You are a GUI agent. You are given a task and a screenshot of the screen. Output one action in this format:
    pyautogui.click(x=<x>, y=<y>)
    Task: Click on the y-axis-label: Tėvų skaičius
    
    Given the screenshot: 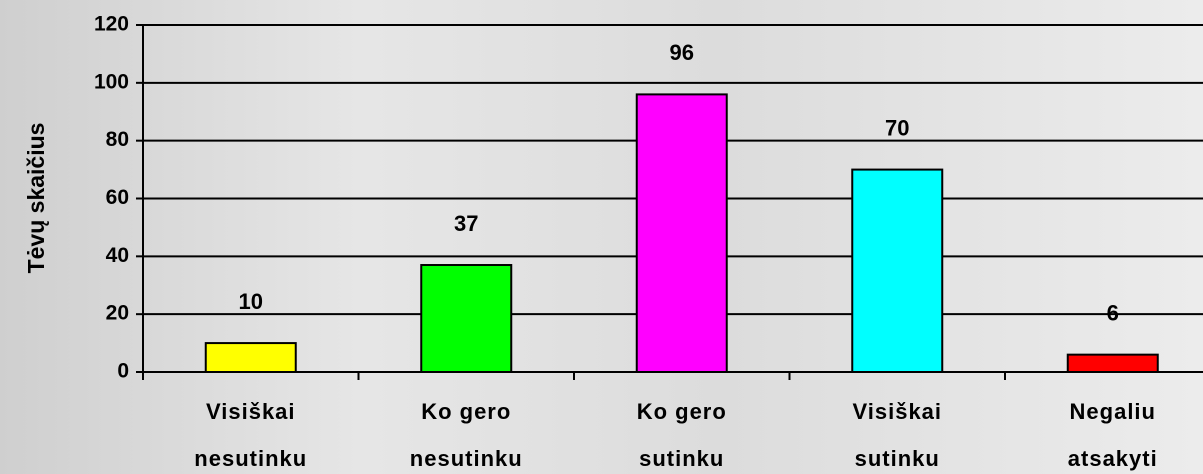 What is the action you would take?
    pyautogui.click(x=36, y=198)
    